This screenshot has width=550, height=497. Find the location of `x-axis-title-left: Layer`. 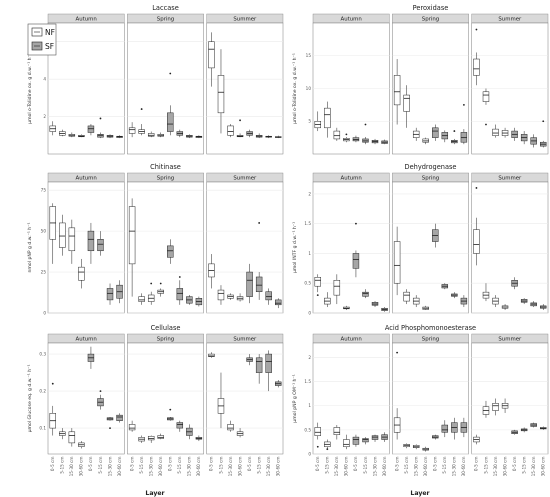

x-axis-title-left: Layer is located at coordinates (155, 493).